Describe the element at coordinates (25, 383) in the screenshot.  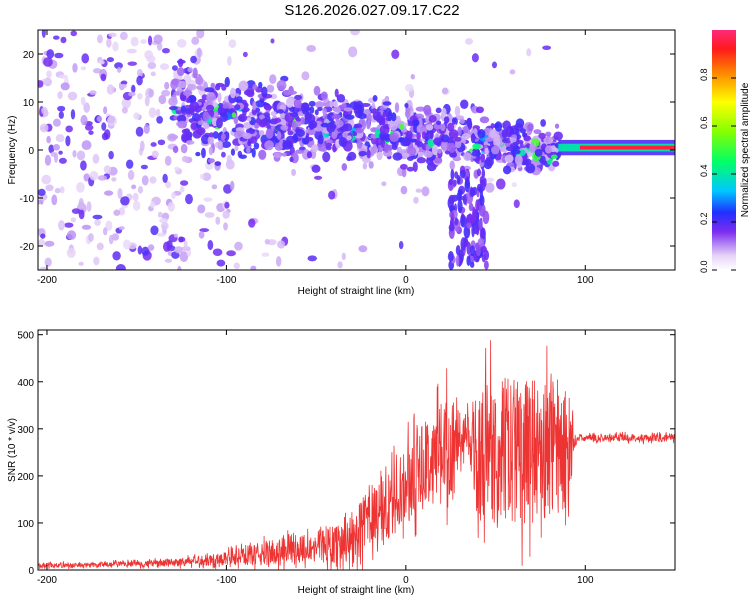
I see `snr-y-tick-label: 400` at that location.